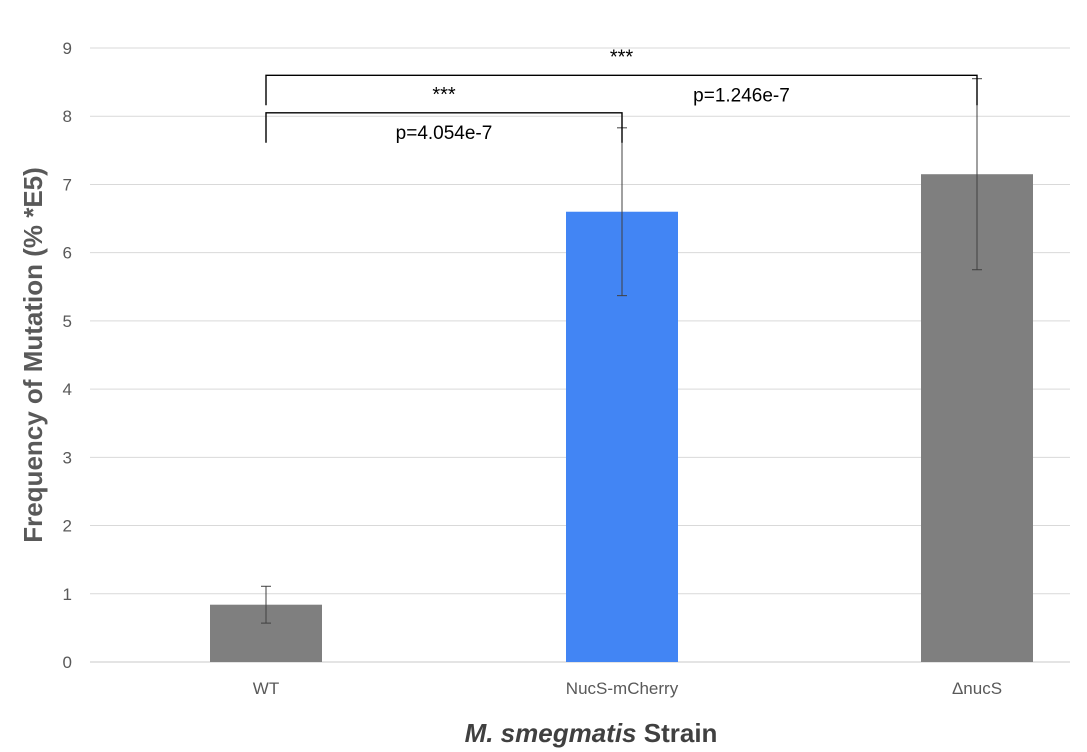  What do you see at coordinates (622, 688) in the screenshot?
I see `x-category-label: NucS-mCherry` at bounding box center [622, 688].